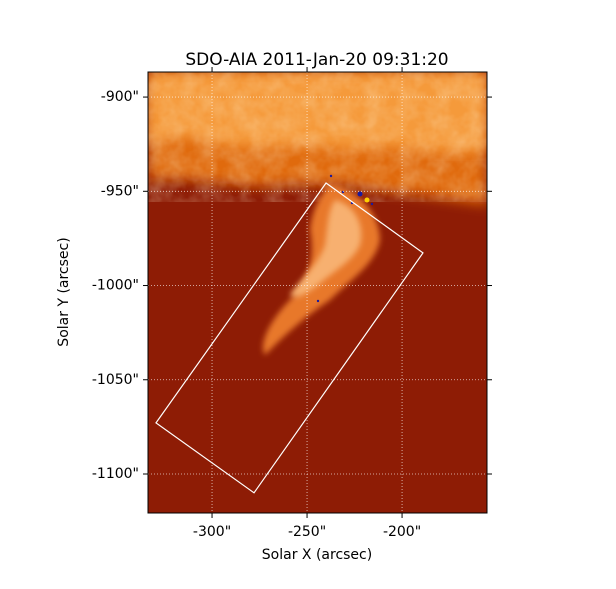  I want to click on y-tick-label: -900", so click(120, 97).